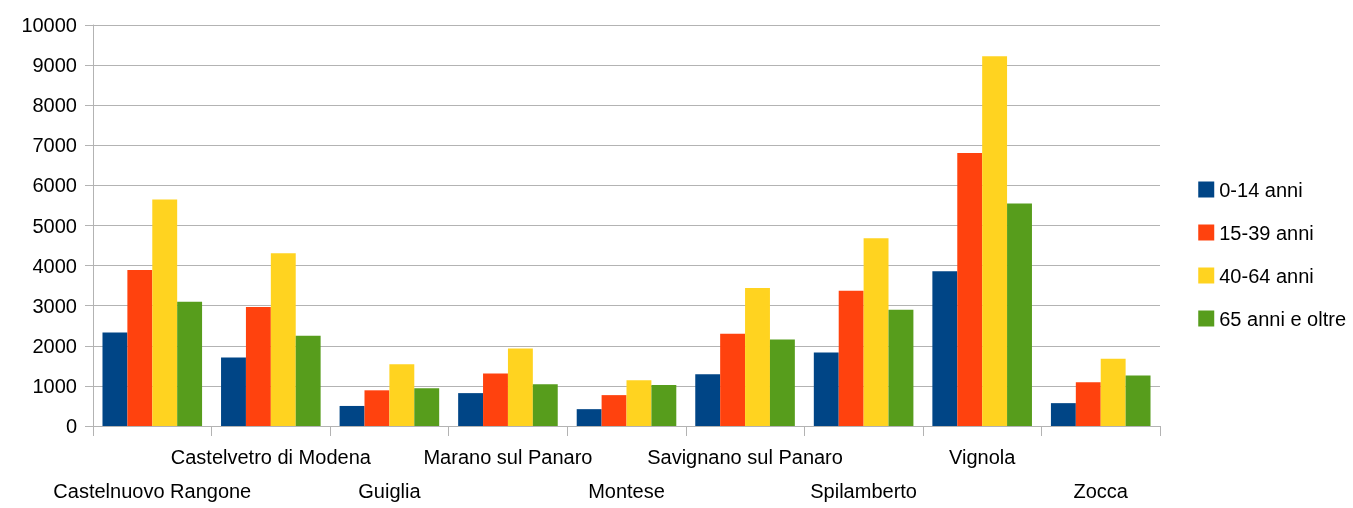 This screenshot has height=508, width=1353. Describe the element at coordinates (1266, 275) in the screenshot. I see `legend-label: 40-64 anni` at that location.